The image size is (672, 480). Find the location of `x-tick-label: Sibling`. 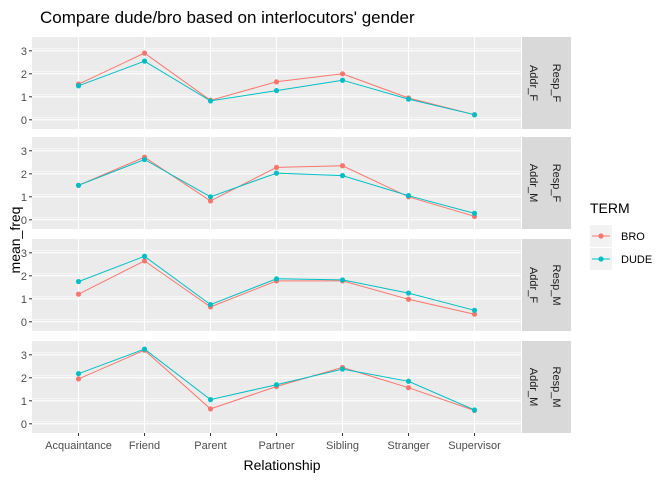

x-tick-label: Sibling is located at coordinates (342, 446).